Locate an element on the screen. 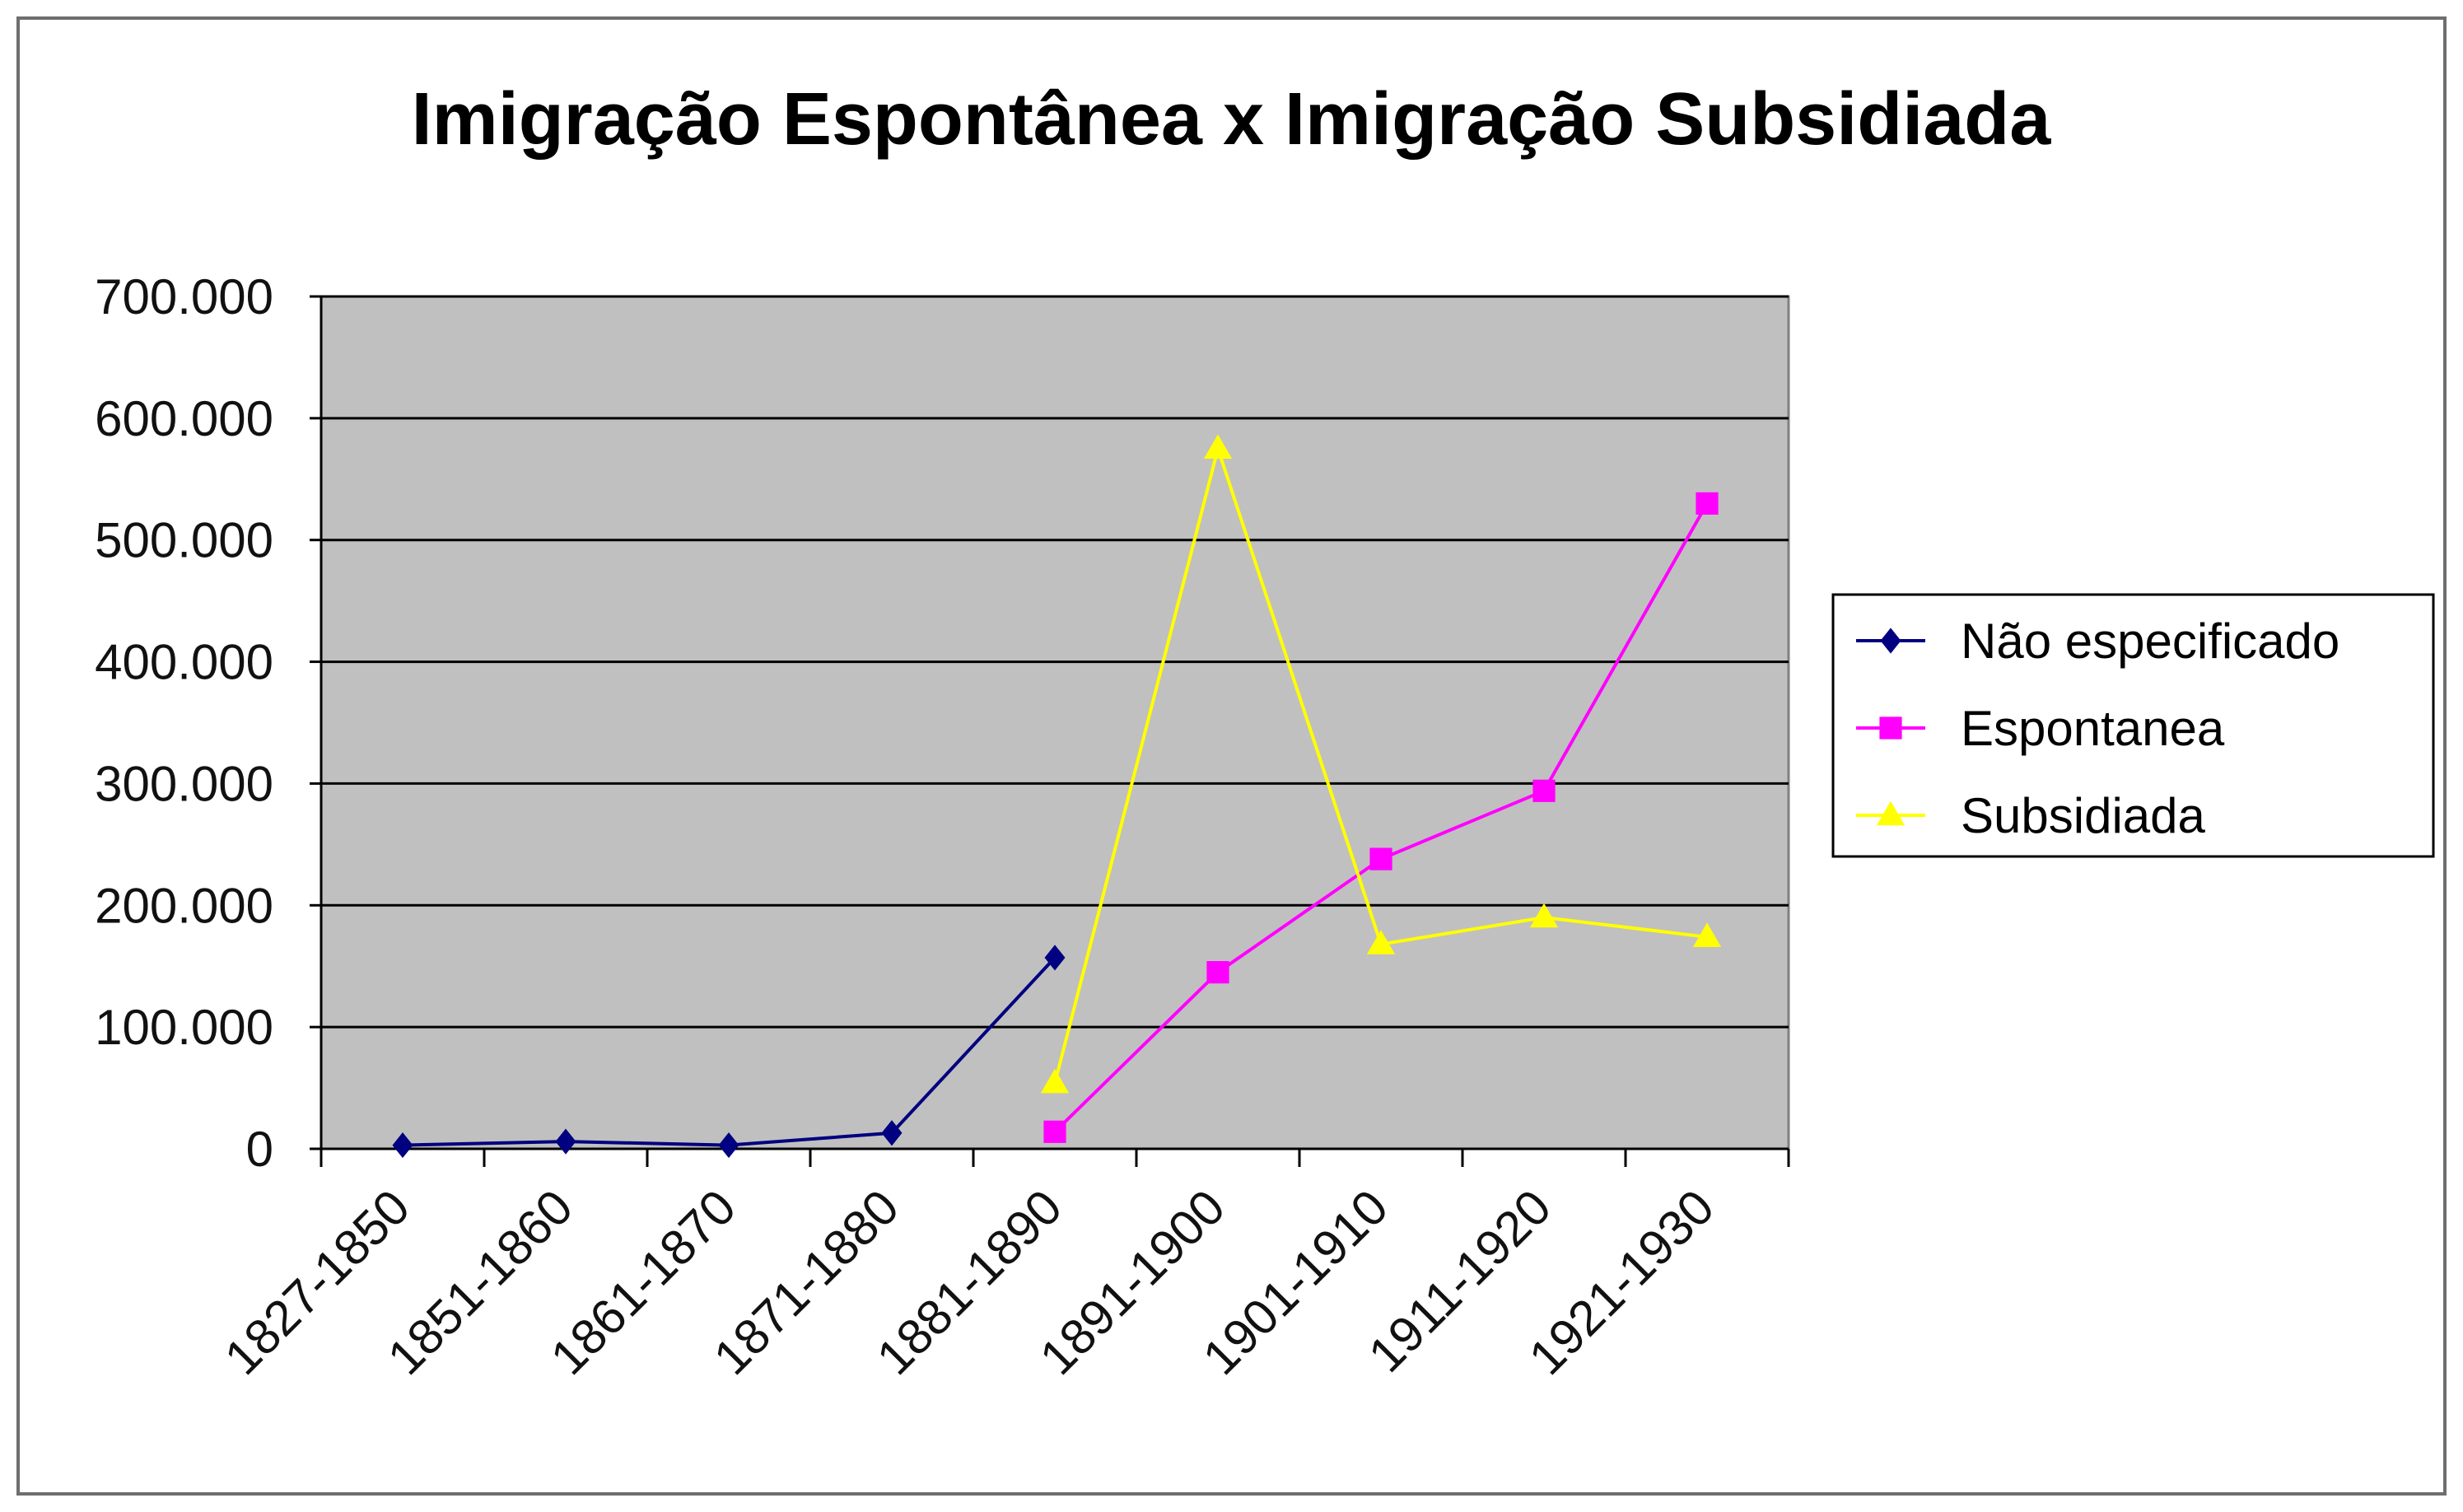 This screenshot has width=2463, height=1512. y-tick-label: 400.000 is located at coordinates (184, 662).